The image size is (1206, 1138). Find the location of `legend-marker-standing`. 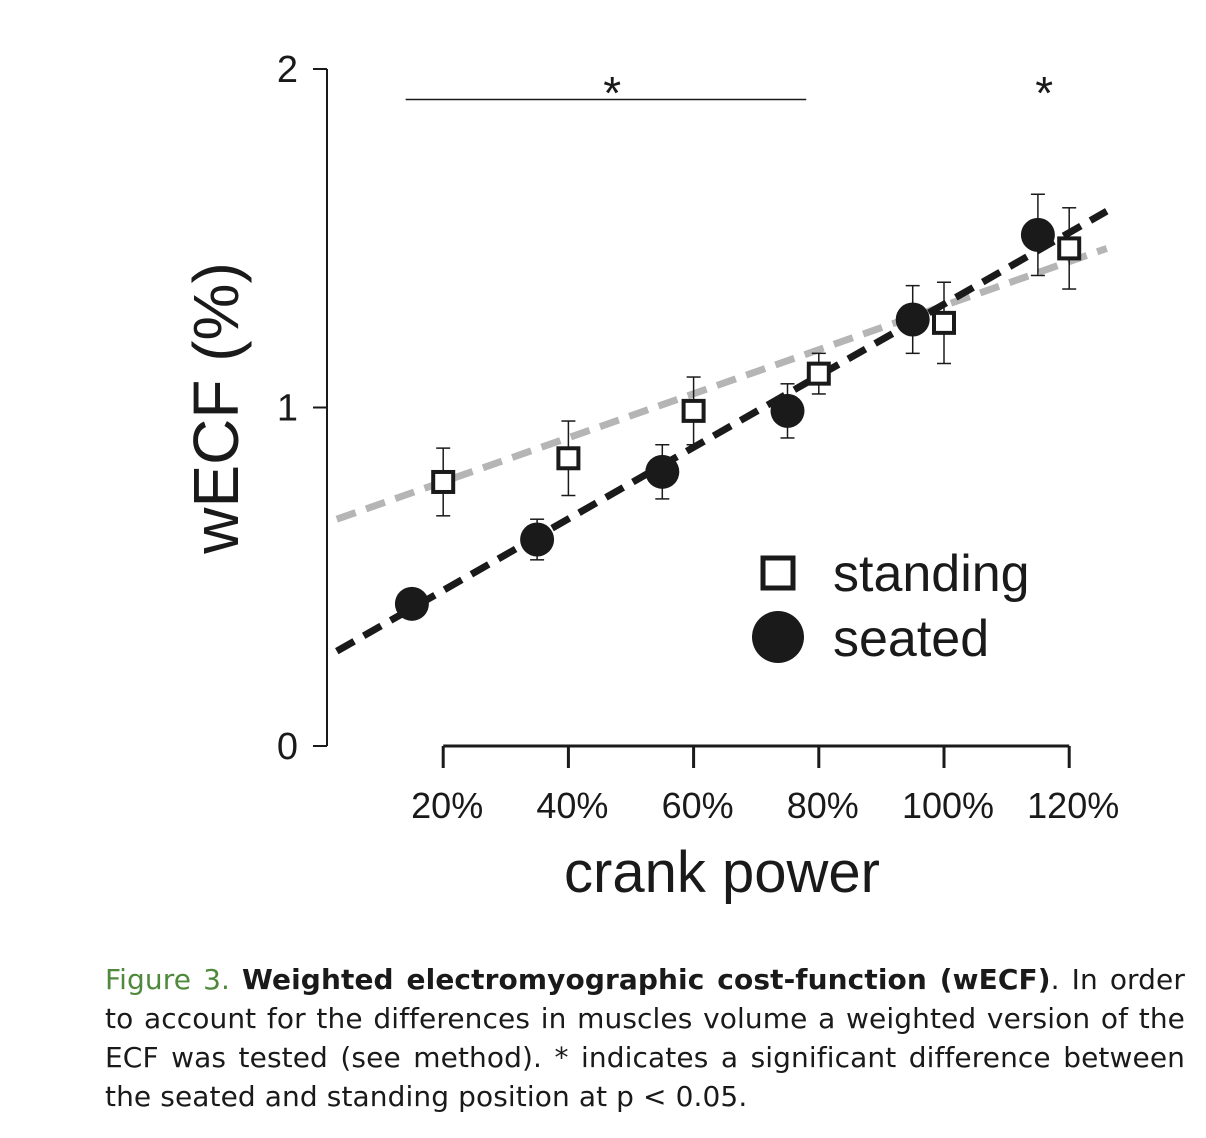

legend-marker-standing is located at coordinates (778, 573).